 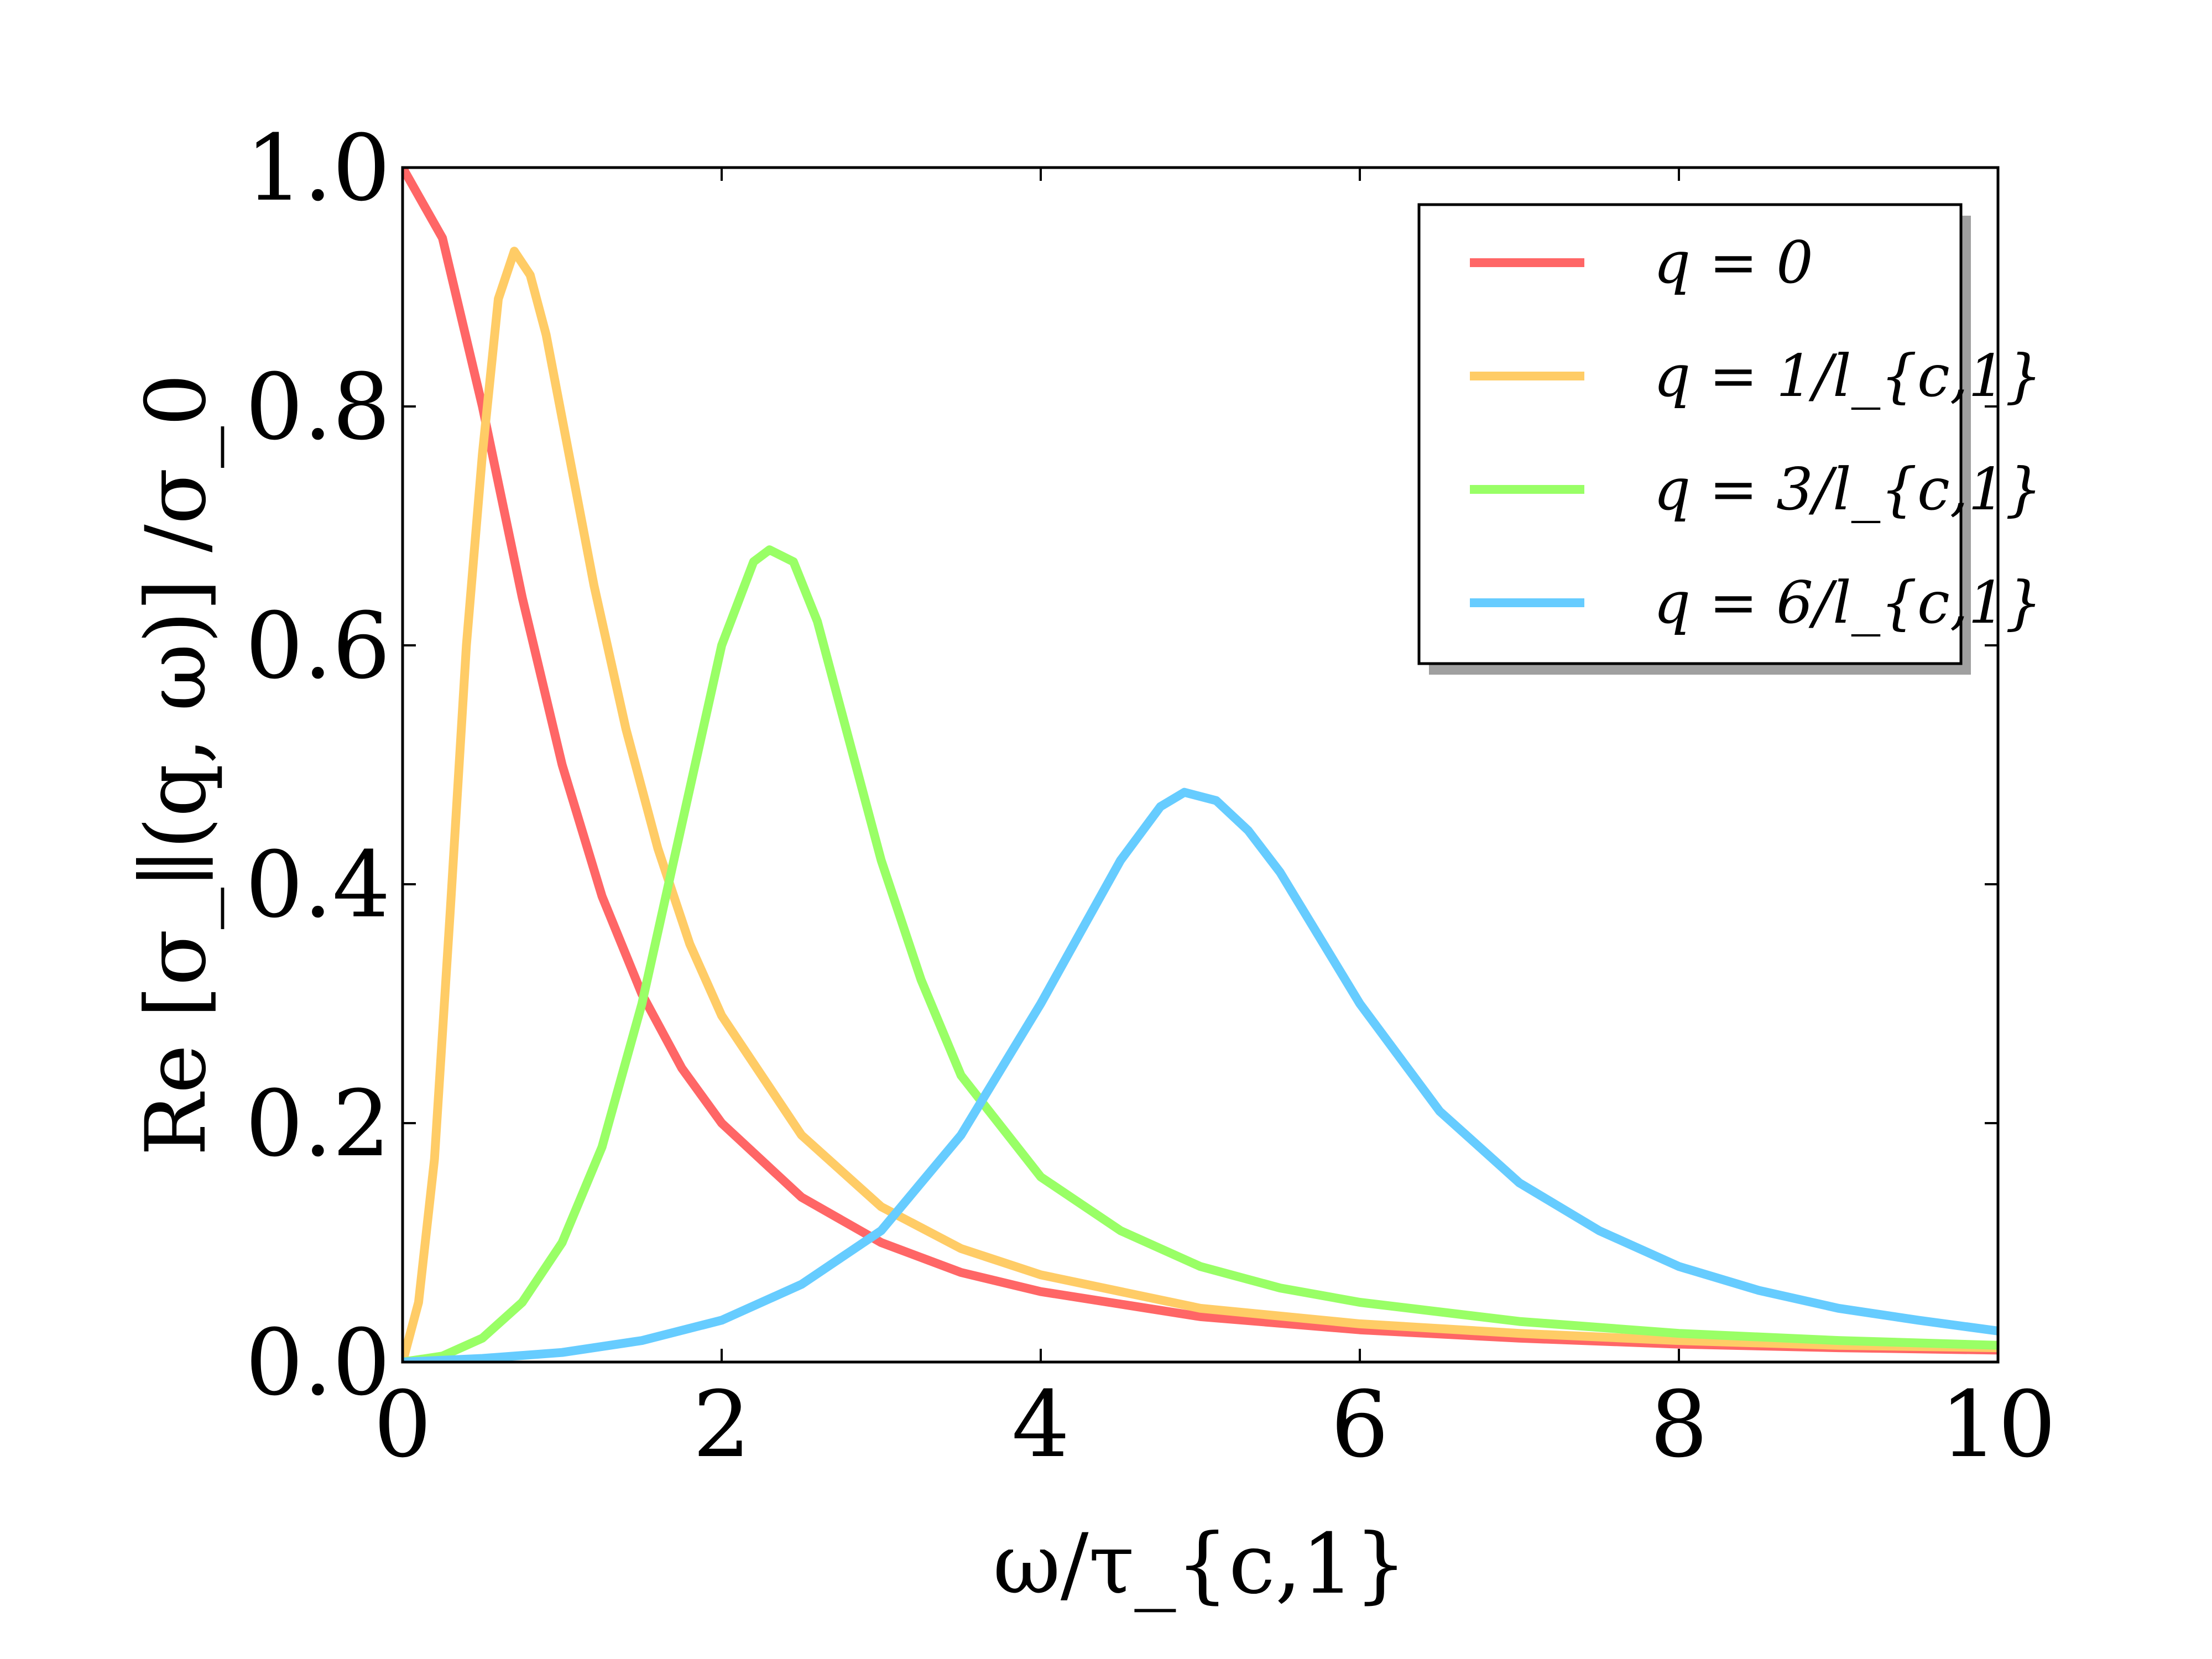 What do you see at coordinates (318, 765) in the screenshot?
I see `y-tick-labels: 0.0 0.2 0.4 0.6 0.8 1.0` at bounding box center [318, 765].